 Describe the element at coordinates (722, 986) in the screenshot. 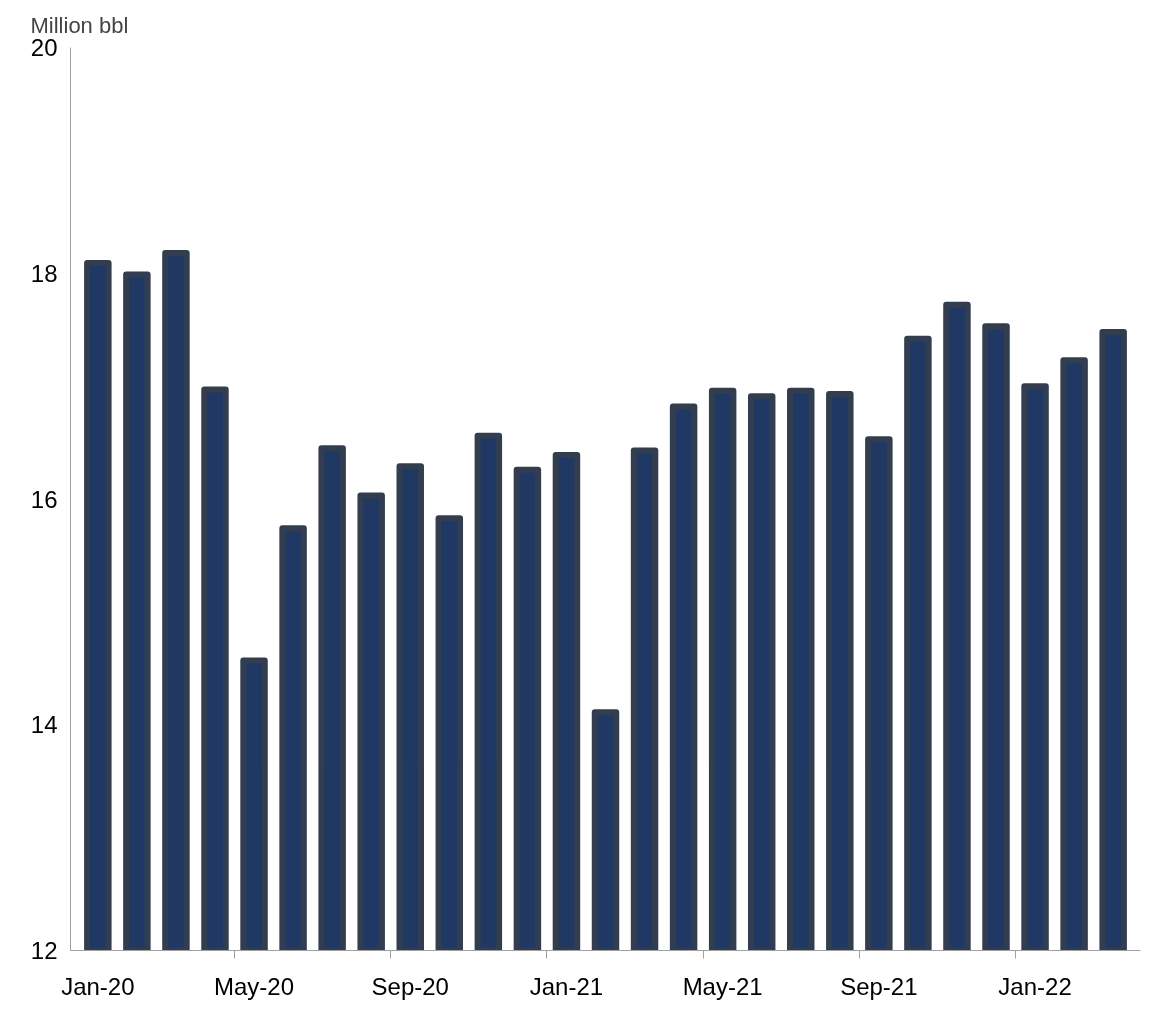

I see `x-tick-label: May-21` at that location.